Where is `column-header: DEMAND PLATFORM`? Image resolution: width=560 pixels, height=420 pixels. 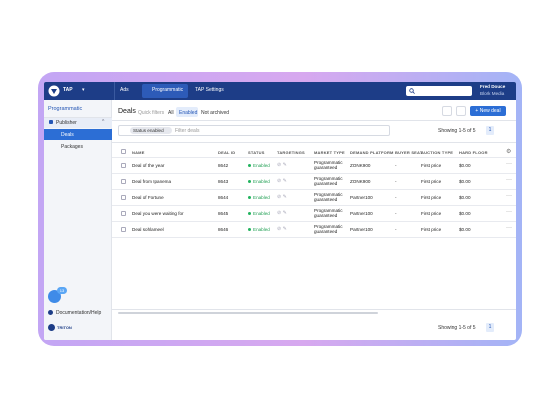
column-header: DEMAND PLATFORM is located at coordinates (372, 152).